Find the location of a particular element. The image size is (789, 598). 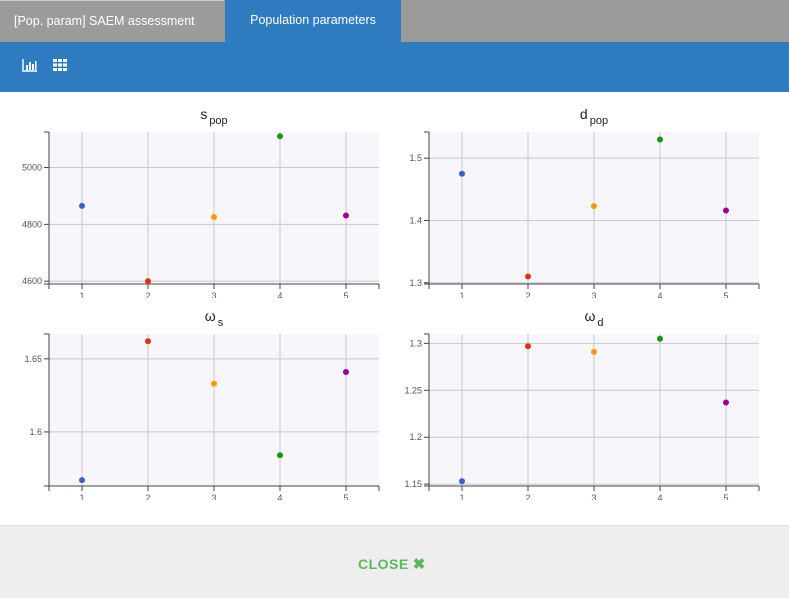

tab-saem-assessment: [Pop. param] SAEM assessment is located at coordinates (112, 21).